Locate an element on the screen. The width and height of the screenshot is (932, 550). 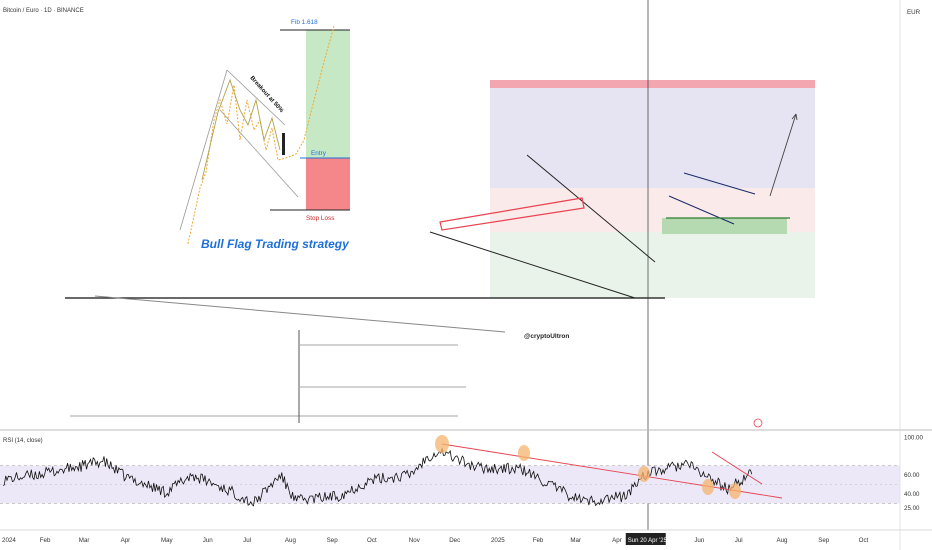
projection-arrow is located at coordinates (783, 155).